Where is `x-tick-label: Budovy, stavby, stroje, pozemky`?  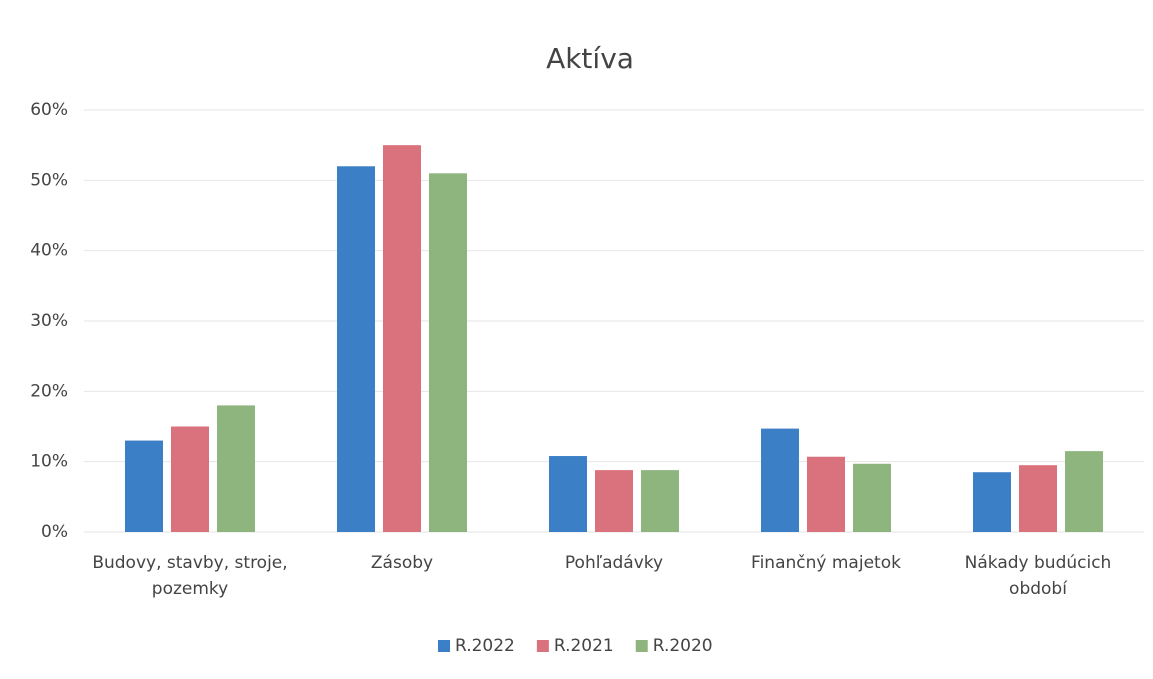
x-tick-label: Budovy, stavby, stroje, pozemky is located at coordinates (190, 576).